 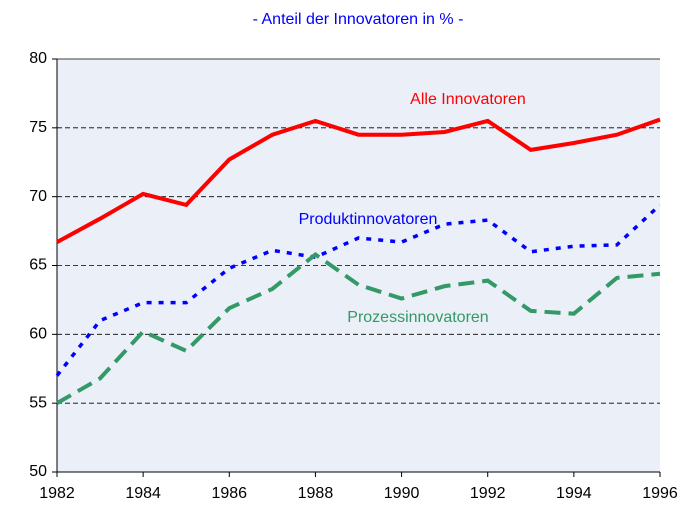 What do you see at coordinates (574, 493) in the screenshot?
I see `x-tick-label: 1994` at bounding box center [574, 493].